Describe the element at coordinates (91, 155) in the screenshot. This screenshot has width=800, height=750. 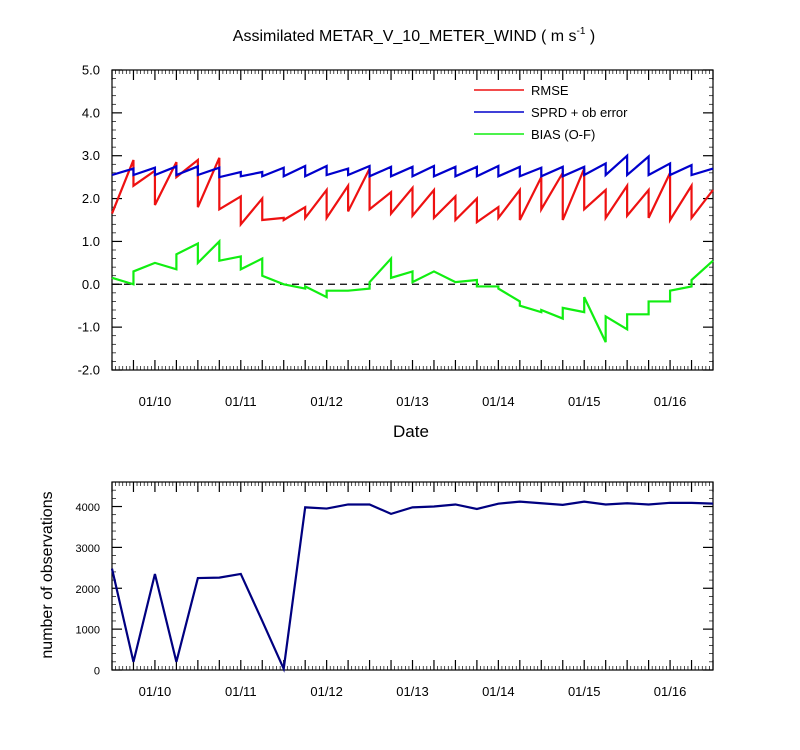
I see `y-tick-label: 3.0` at that location.